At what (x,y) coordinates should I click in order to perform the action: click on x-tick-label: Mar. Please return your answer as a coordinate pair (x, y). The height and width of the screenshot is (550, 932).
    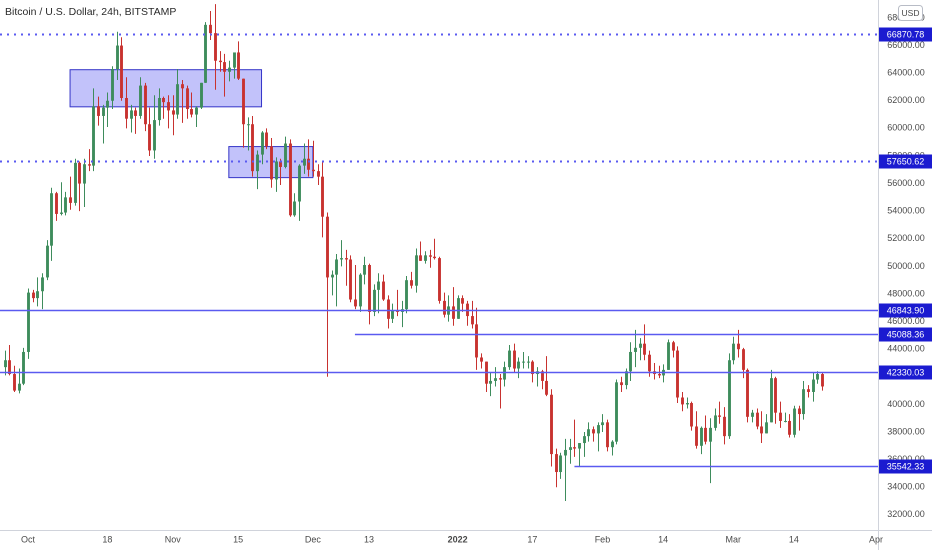
    Looking at the image, I should click on (733, 539).